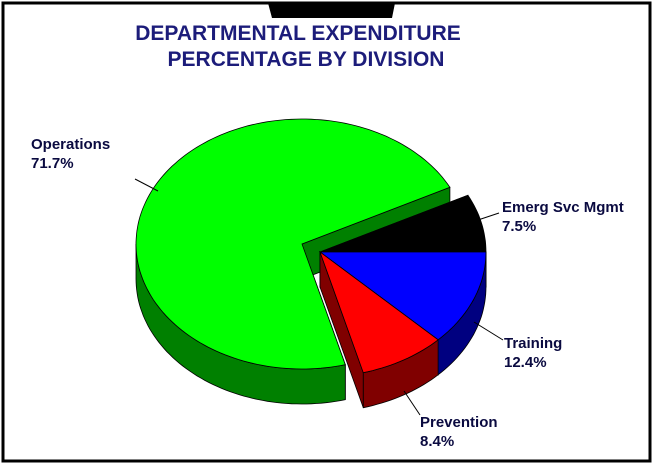 Image resolution: width=655 pixels, height=463 pixels. I want to click on value-label: 12.4%, so click(525, 362).